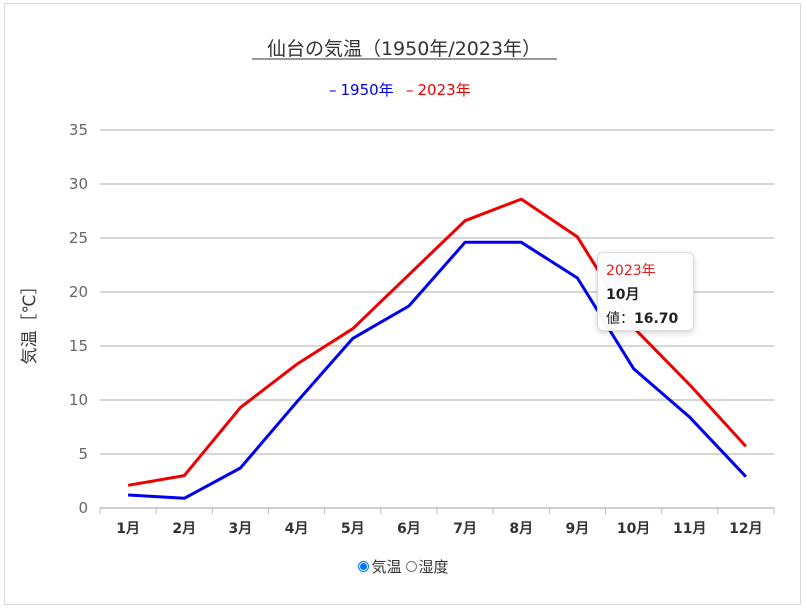 This screenshot has width=807, height=610. Describe the element at coordinates (444, 90) in the screenshot. I see `legend-label: 2023年` at that location.